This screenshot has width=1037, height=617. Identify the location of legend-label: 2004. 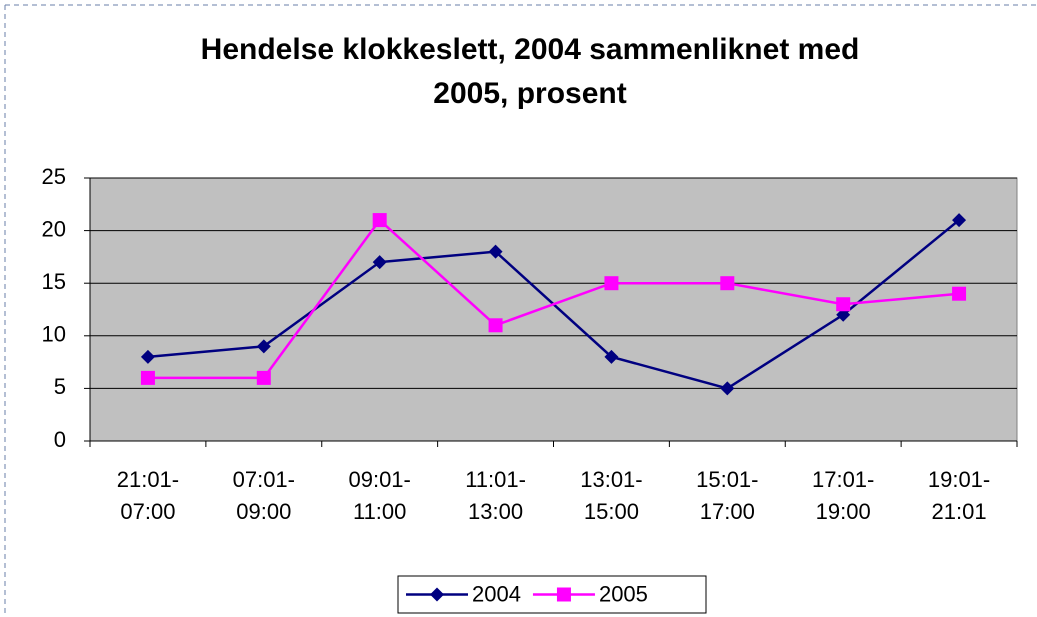
(496, 593).